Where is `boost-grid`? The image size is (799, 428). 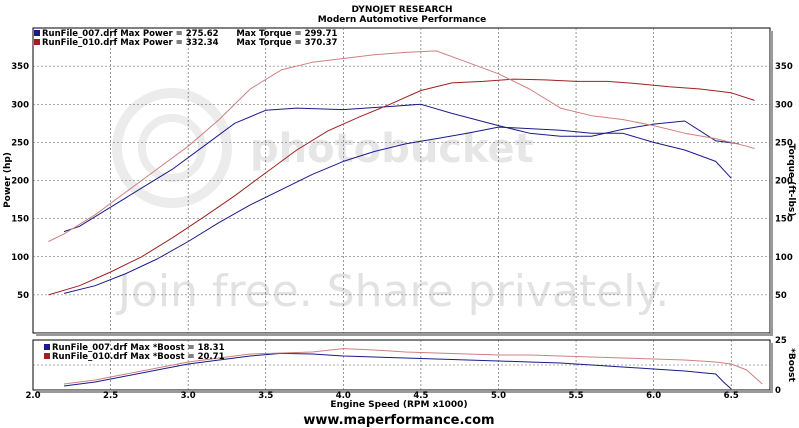
boost-grid is located at coordinates (401, 365).